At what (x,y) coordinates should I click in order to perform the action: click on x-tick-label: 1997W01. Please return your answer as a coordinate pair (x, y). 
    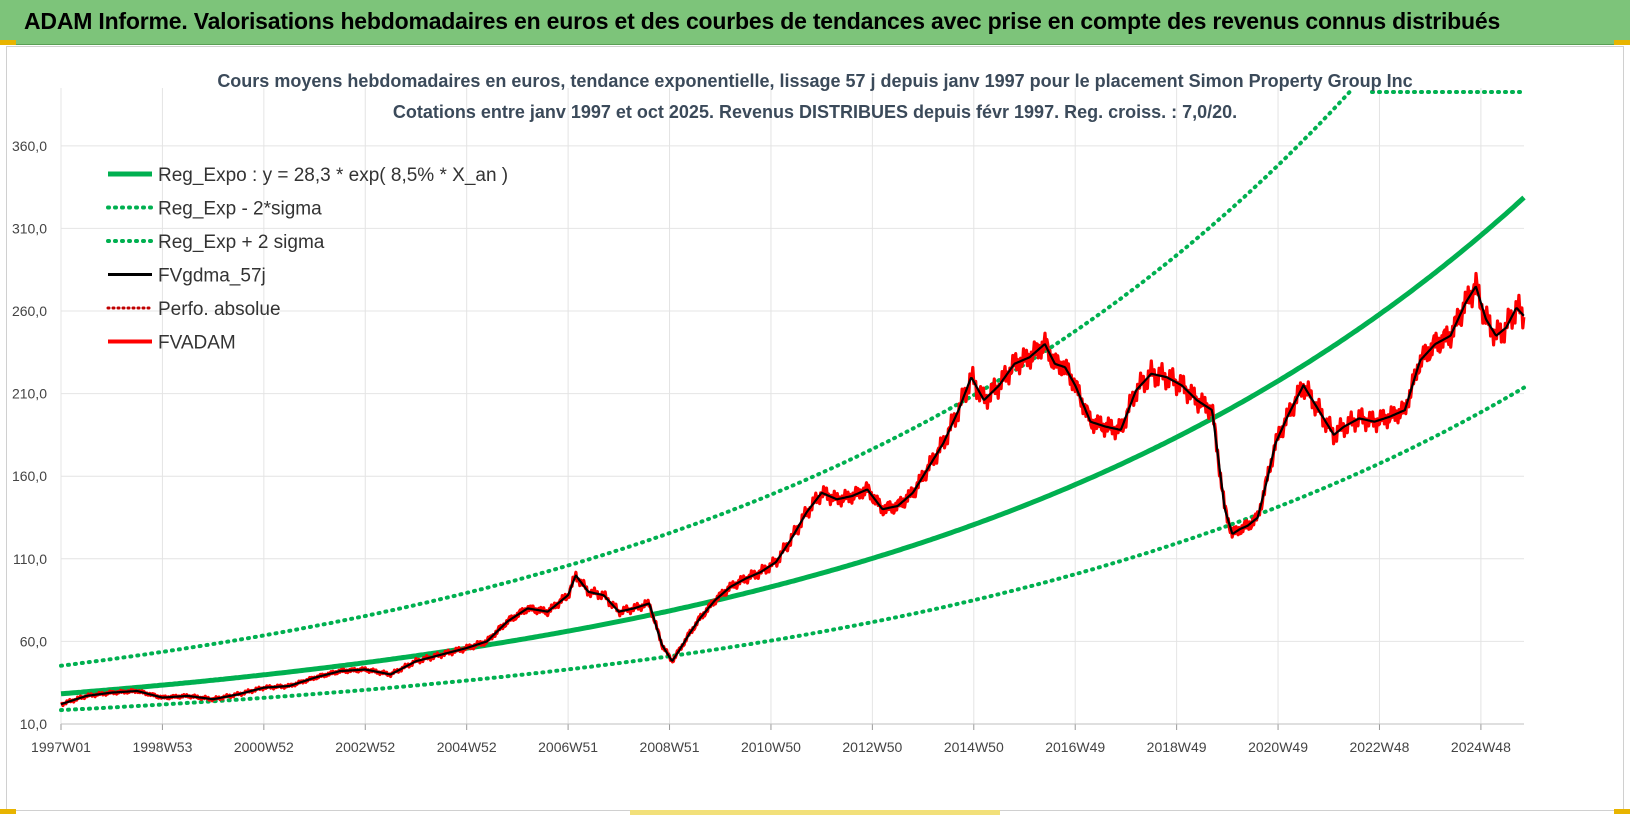
    Looking at the image, I should click on (61, 747).